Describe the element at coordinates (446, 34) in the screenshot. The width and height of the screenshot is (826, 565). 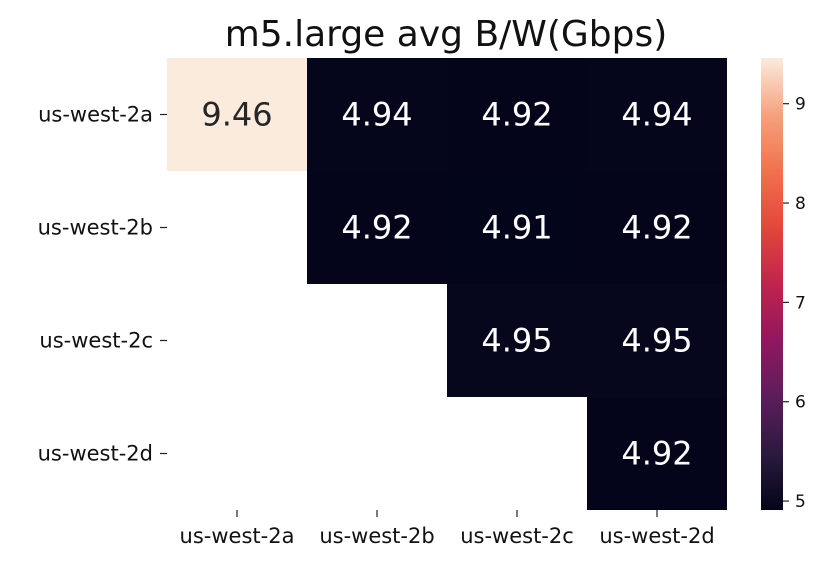
I see `chart-title: m5.large avg B/W(Gbps)` at that location.